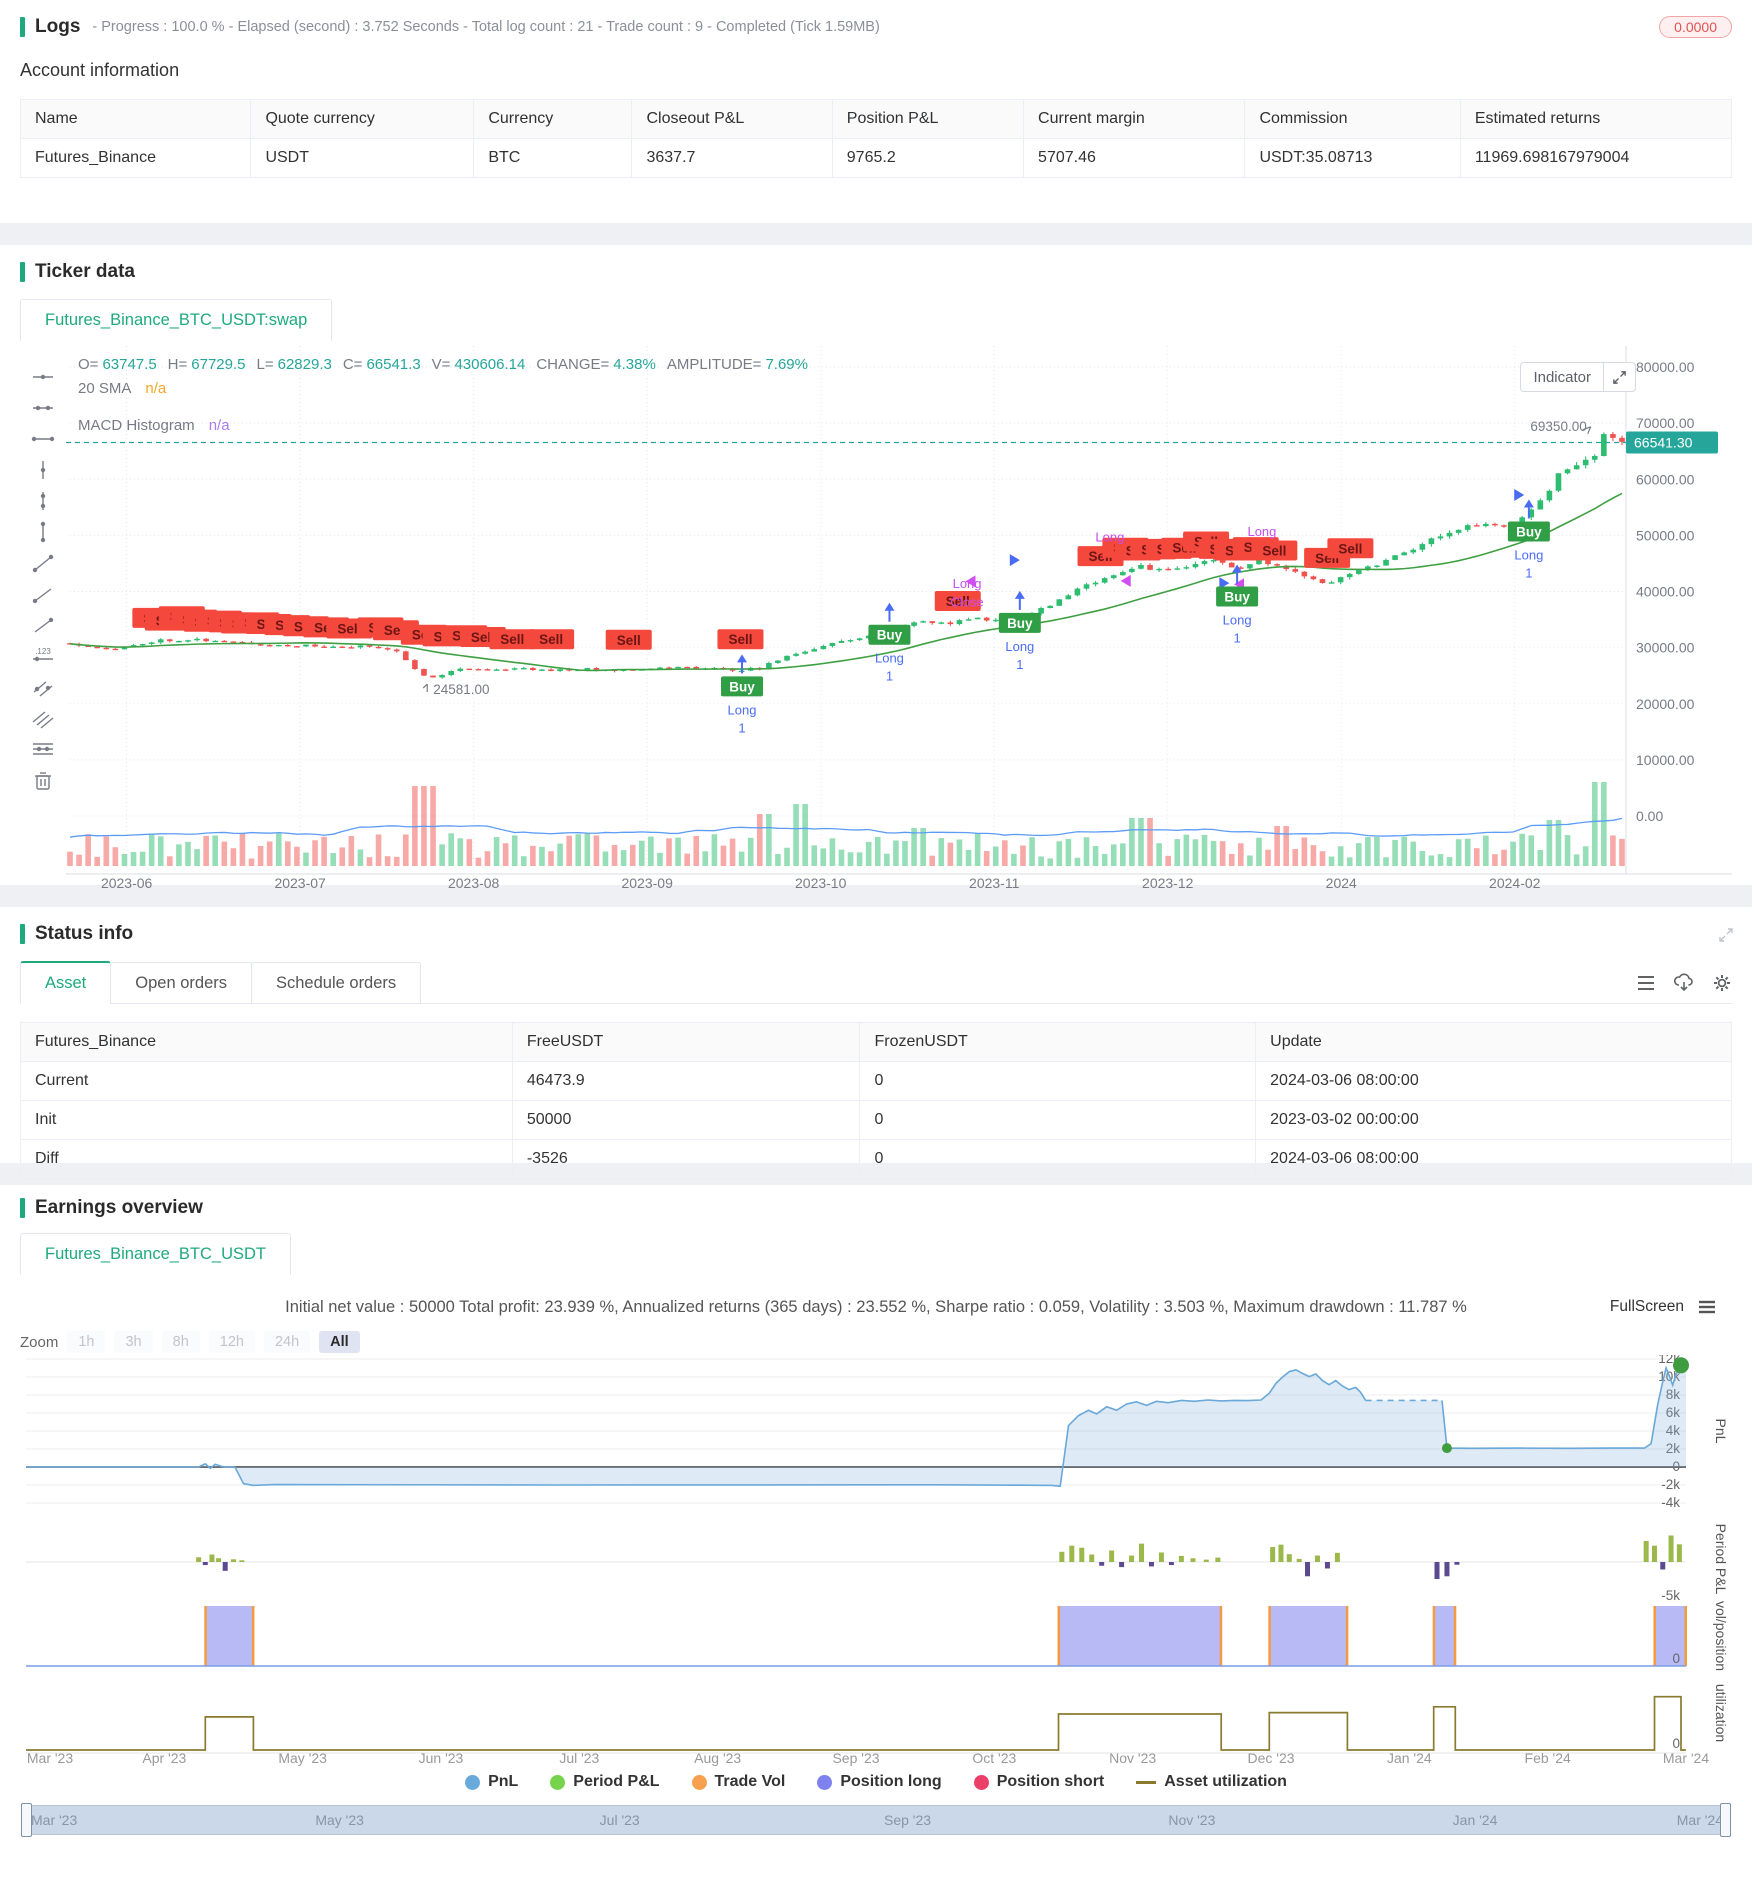 The height and width of the screenshot is (1890, 1752). I want to click on two-dot-line-icon, so click(43, 408).